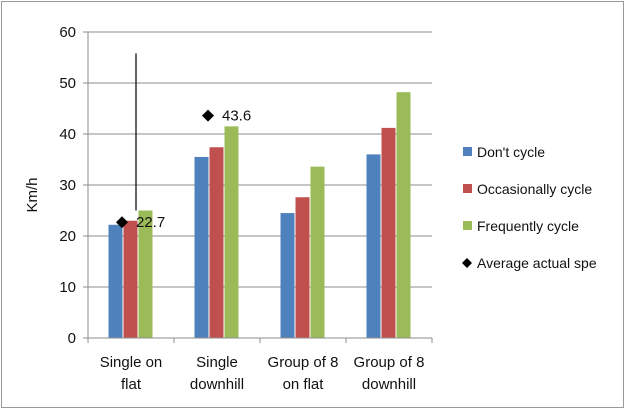  I want to click on legend-label: Average actual spe, so click(537, 263).